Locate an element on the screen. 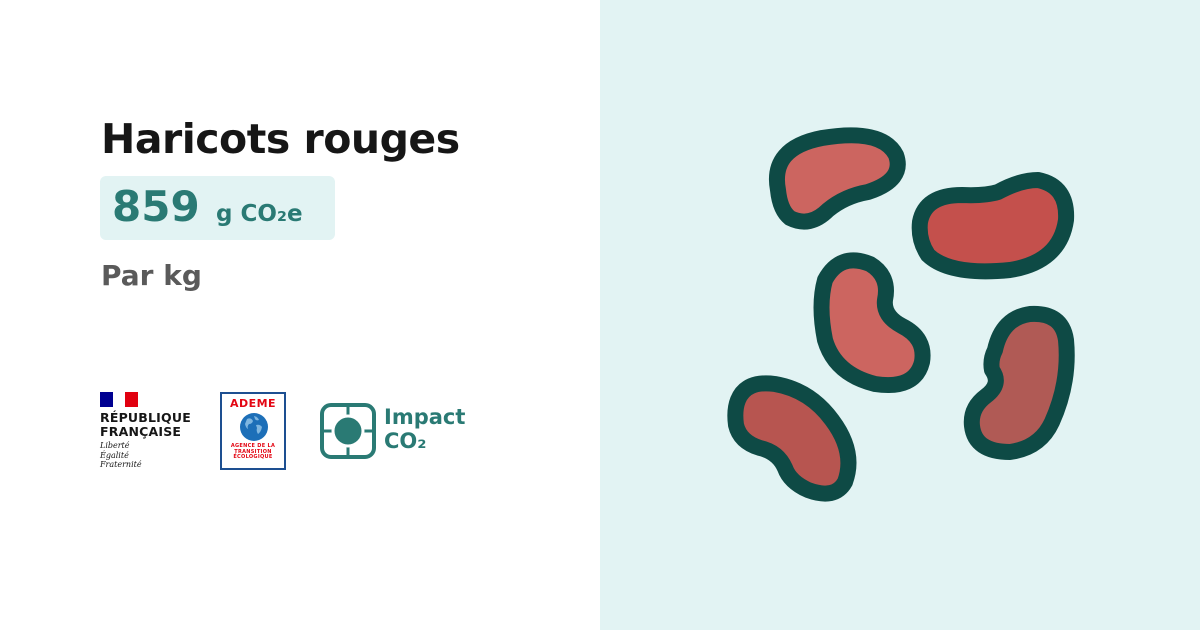  impact-co2-wordmark: Impact CO₂ is located at coordinates (424, 429).